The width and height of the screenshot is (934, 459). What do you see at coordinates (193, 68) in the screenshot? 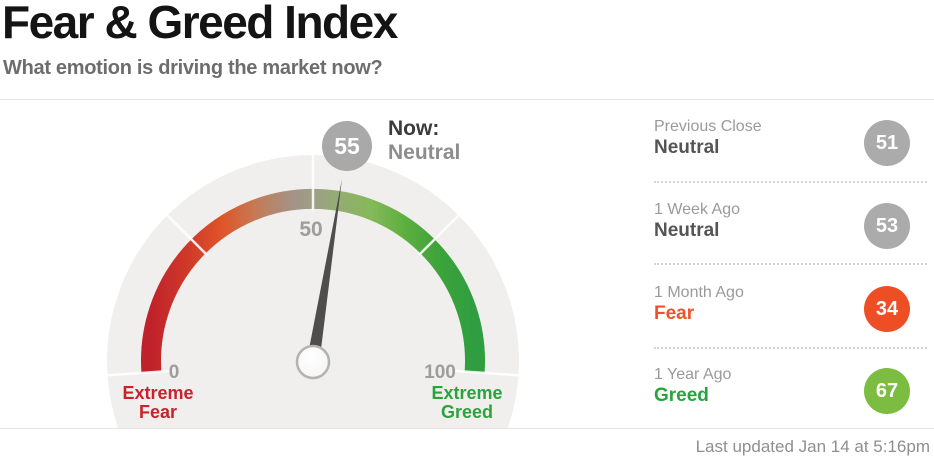
I see `page-subtitle: What emotion is driving the market now?` at bounding box center [193, 68].